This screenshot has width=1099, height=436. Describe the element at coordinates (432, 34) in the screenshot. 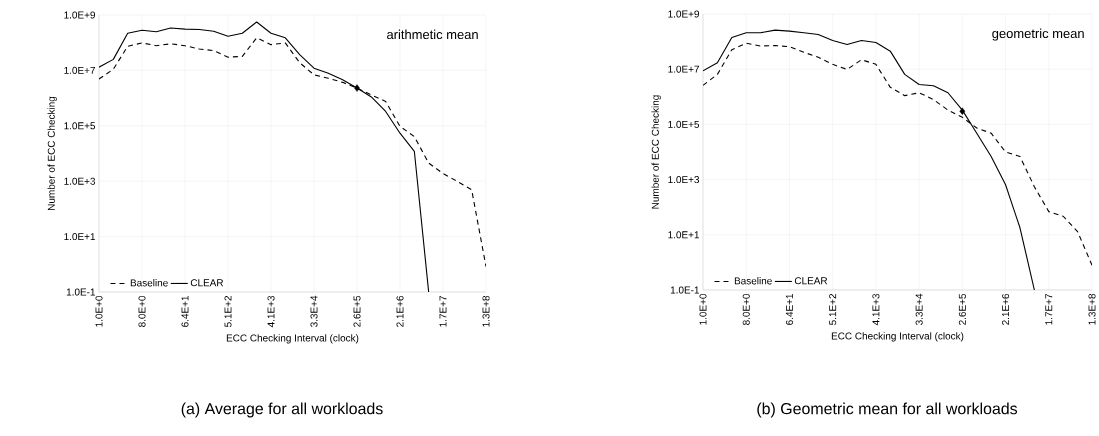

I see `annotation: arithmetic mean` at that location.